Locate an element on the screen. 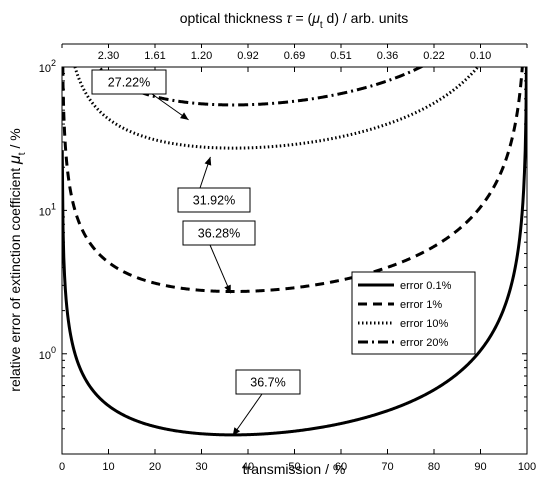  x-tick-label: 0 is located at coordinates (62, 467).